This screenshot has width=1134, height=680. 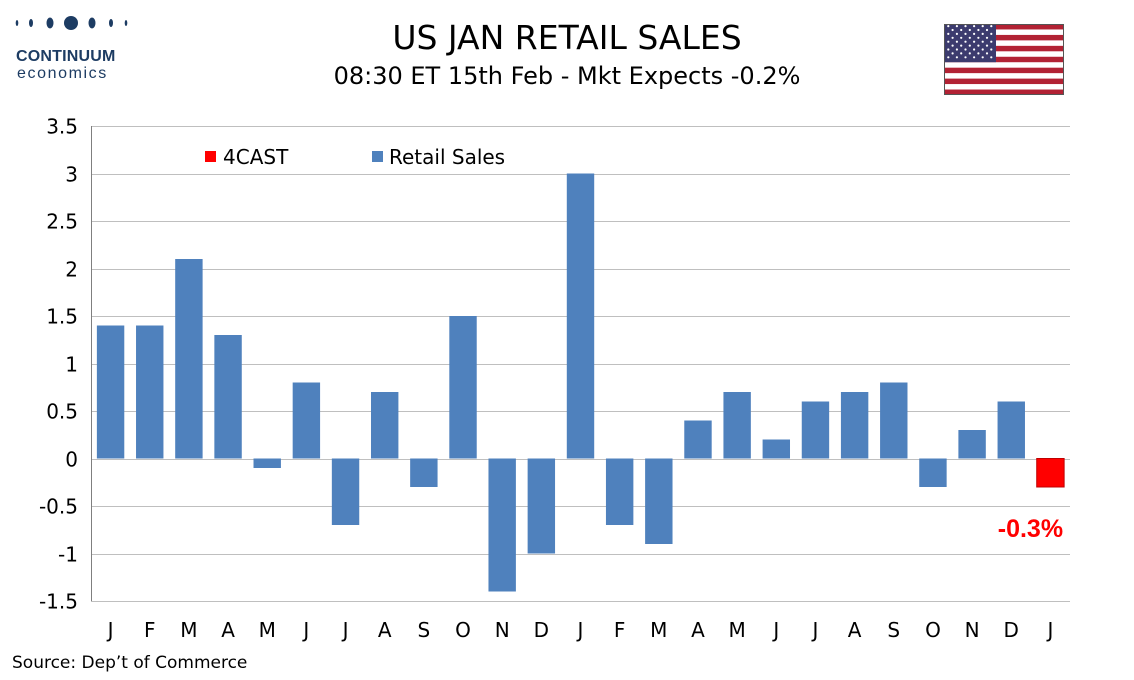 What do you see at coordinates (62, 412) in the screenshot?
I see `y-tick-label: 0.5` at bounding box center [62, 412].